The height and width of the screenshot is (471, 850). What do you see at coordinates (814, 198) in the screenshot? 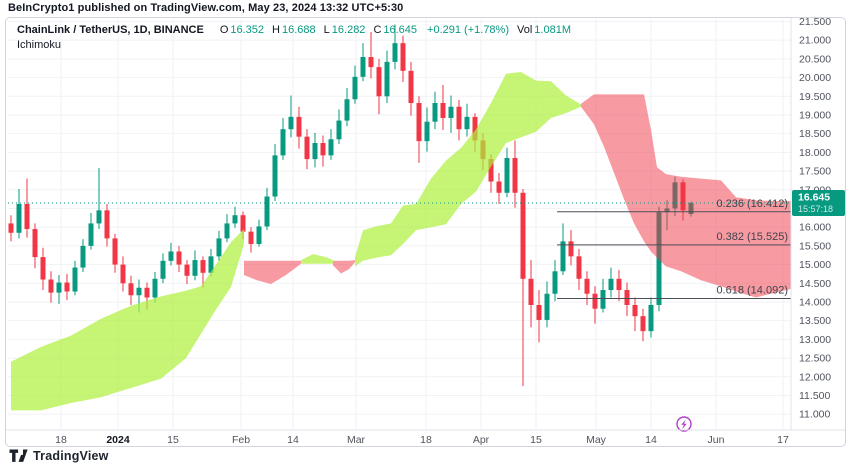
I see `last-price-value: 16.645` at bounding box center [814, 198].